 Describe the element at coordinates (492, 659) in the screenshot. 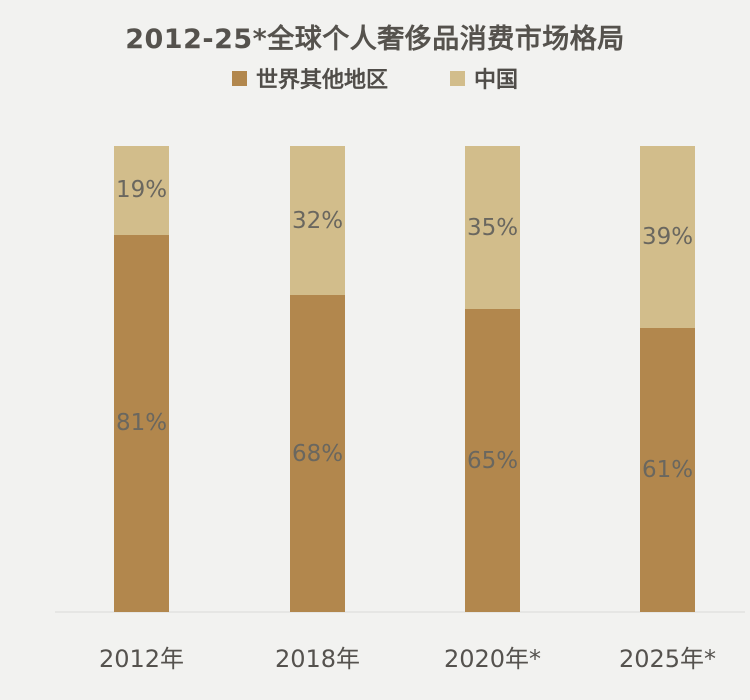

I see `x-axis-label: 2020年*` at that location.